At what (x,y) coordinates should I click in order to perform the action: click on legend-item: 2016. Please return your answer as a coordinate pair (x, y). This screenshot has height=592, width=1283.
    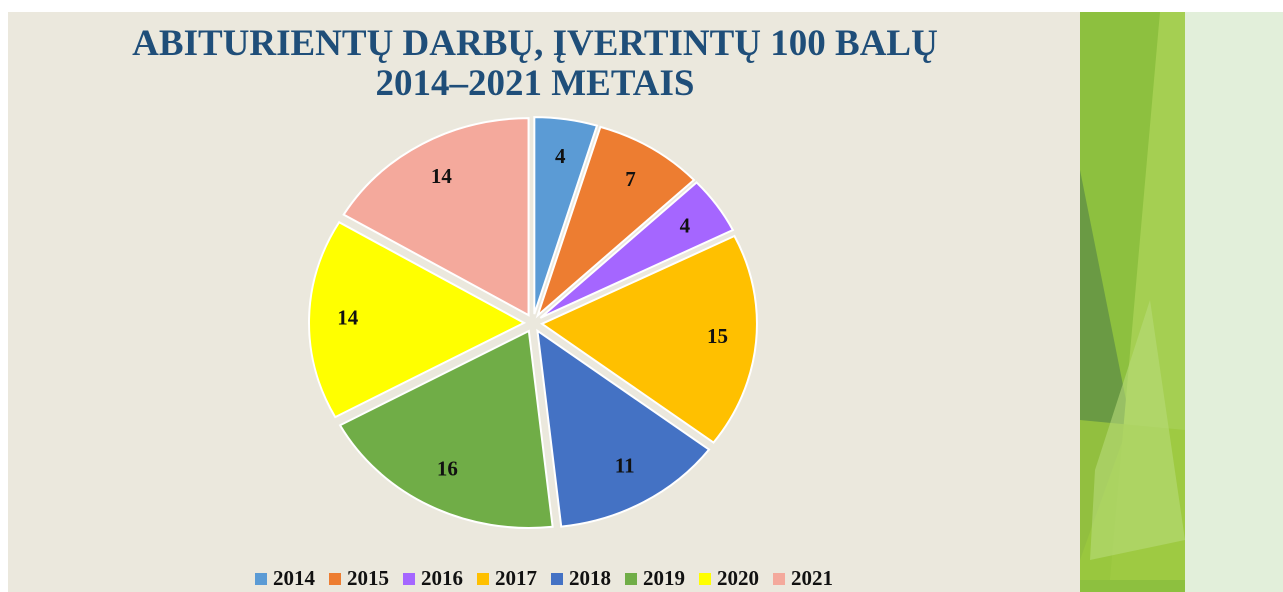
    Looking at the image, I should click on (433, 578).